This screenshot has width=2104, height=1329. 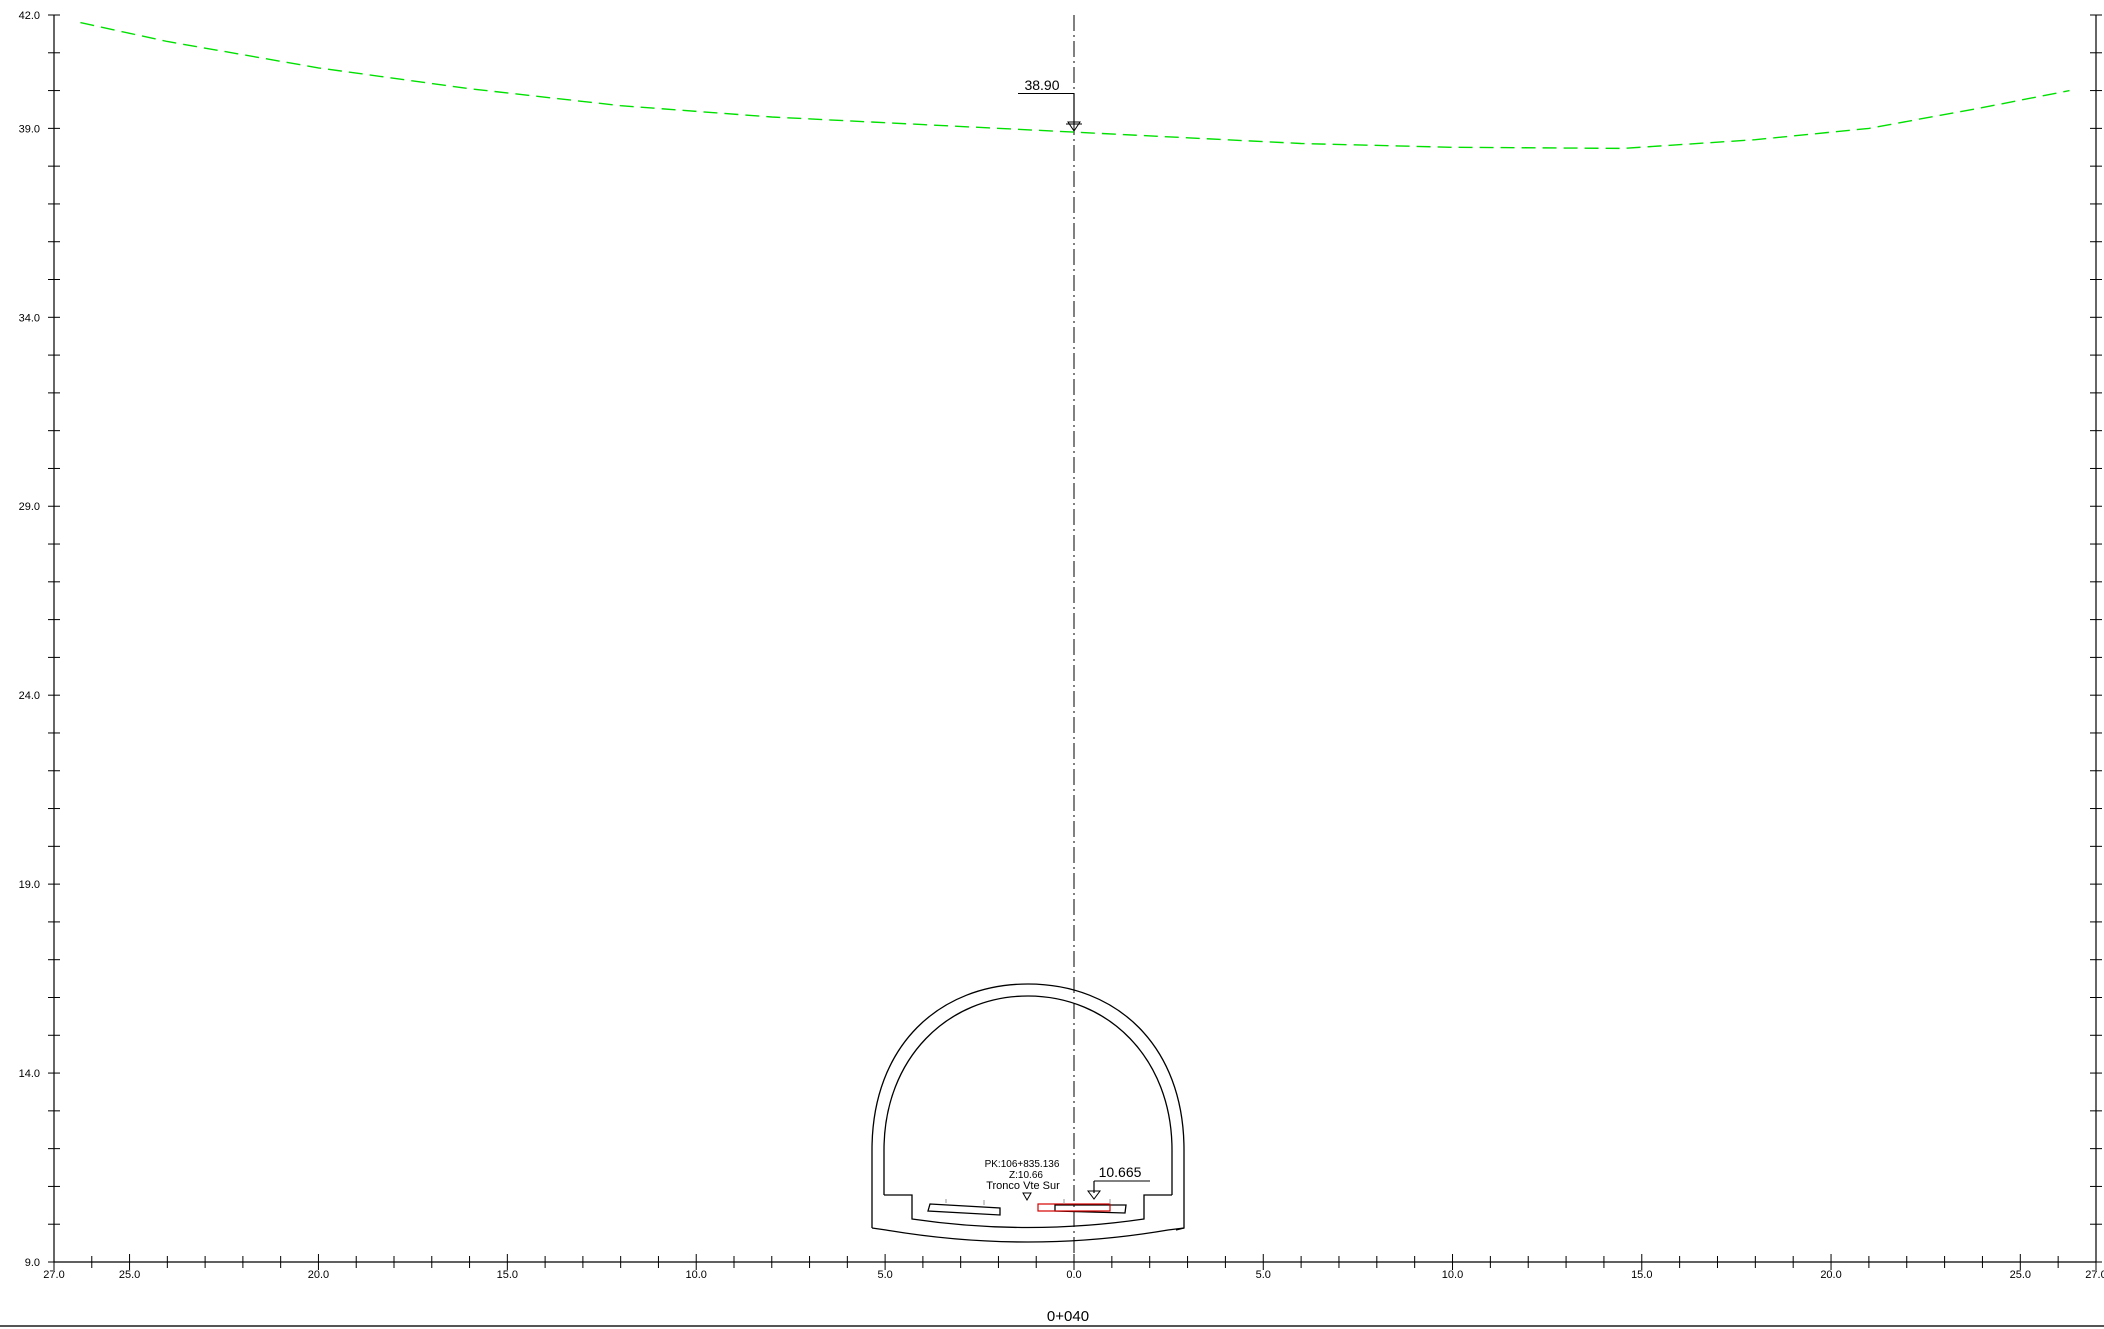 I want to click on tunnel-section, so click(x=1028, y=1113).